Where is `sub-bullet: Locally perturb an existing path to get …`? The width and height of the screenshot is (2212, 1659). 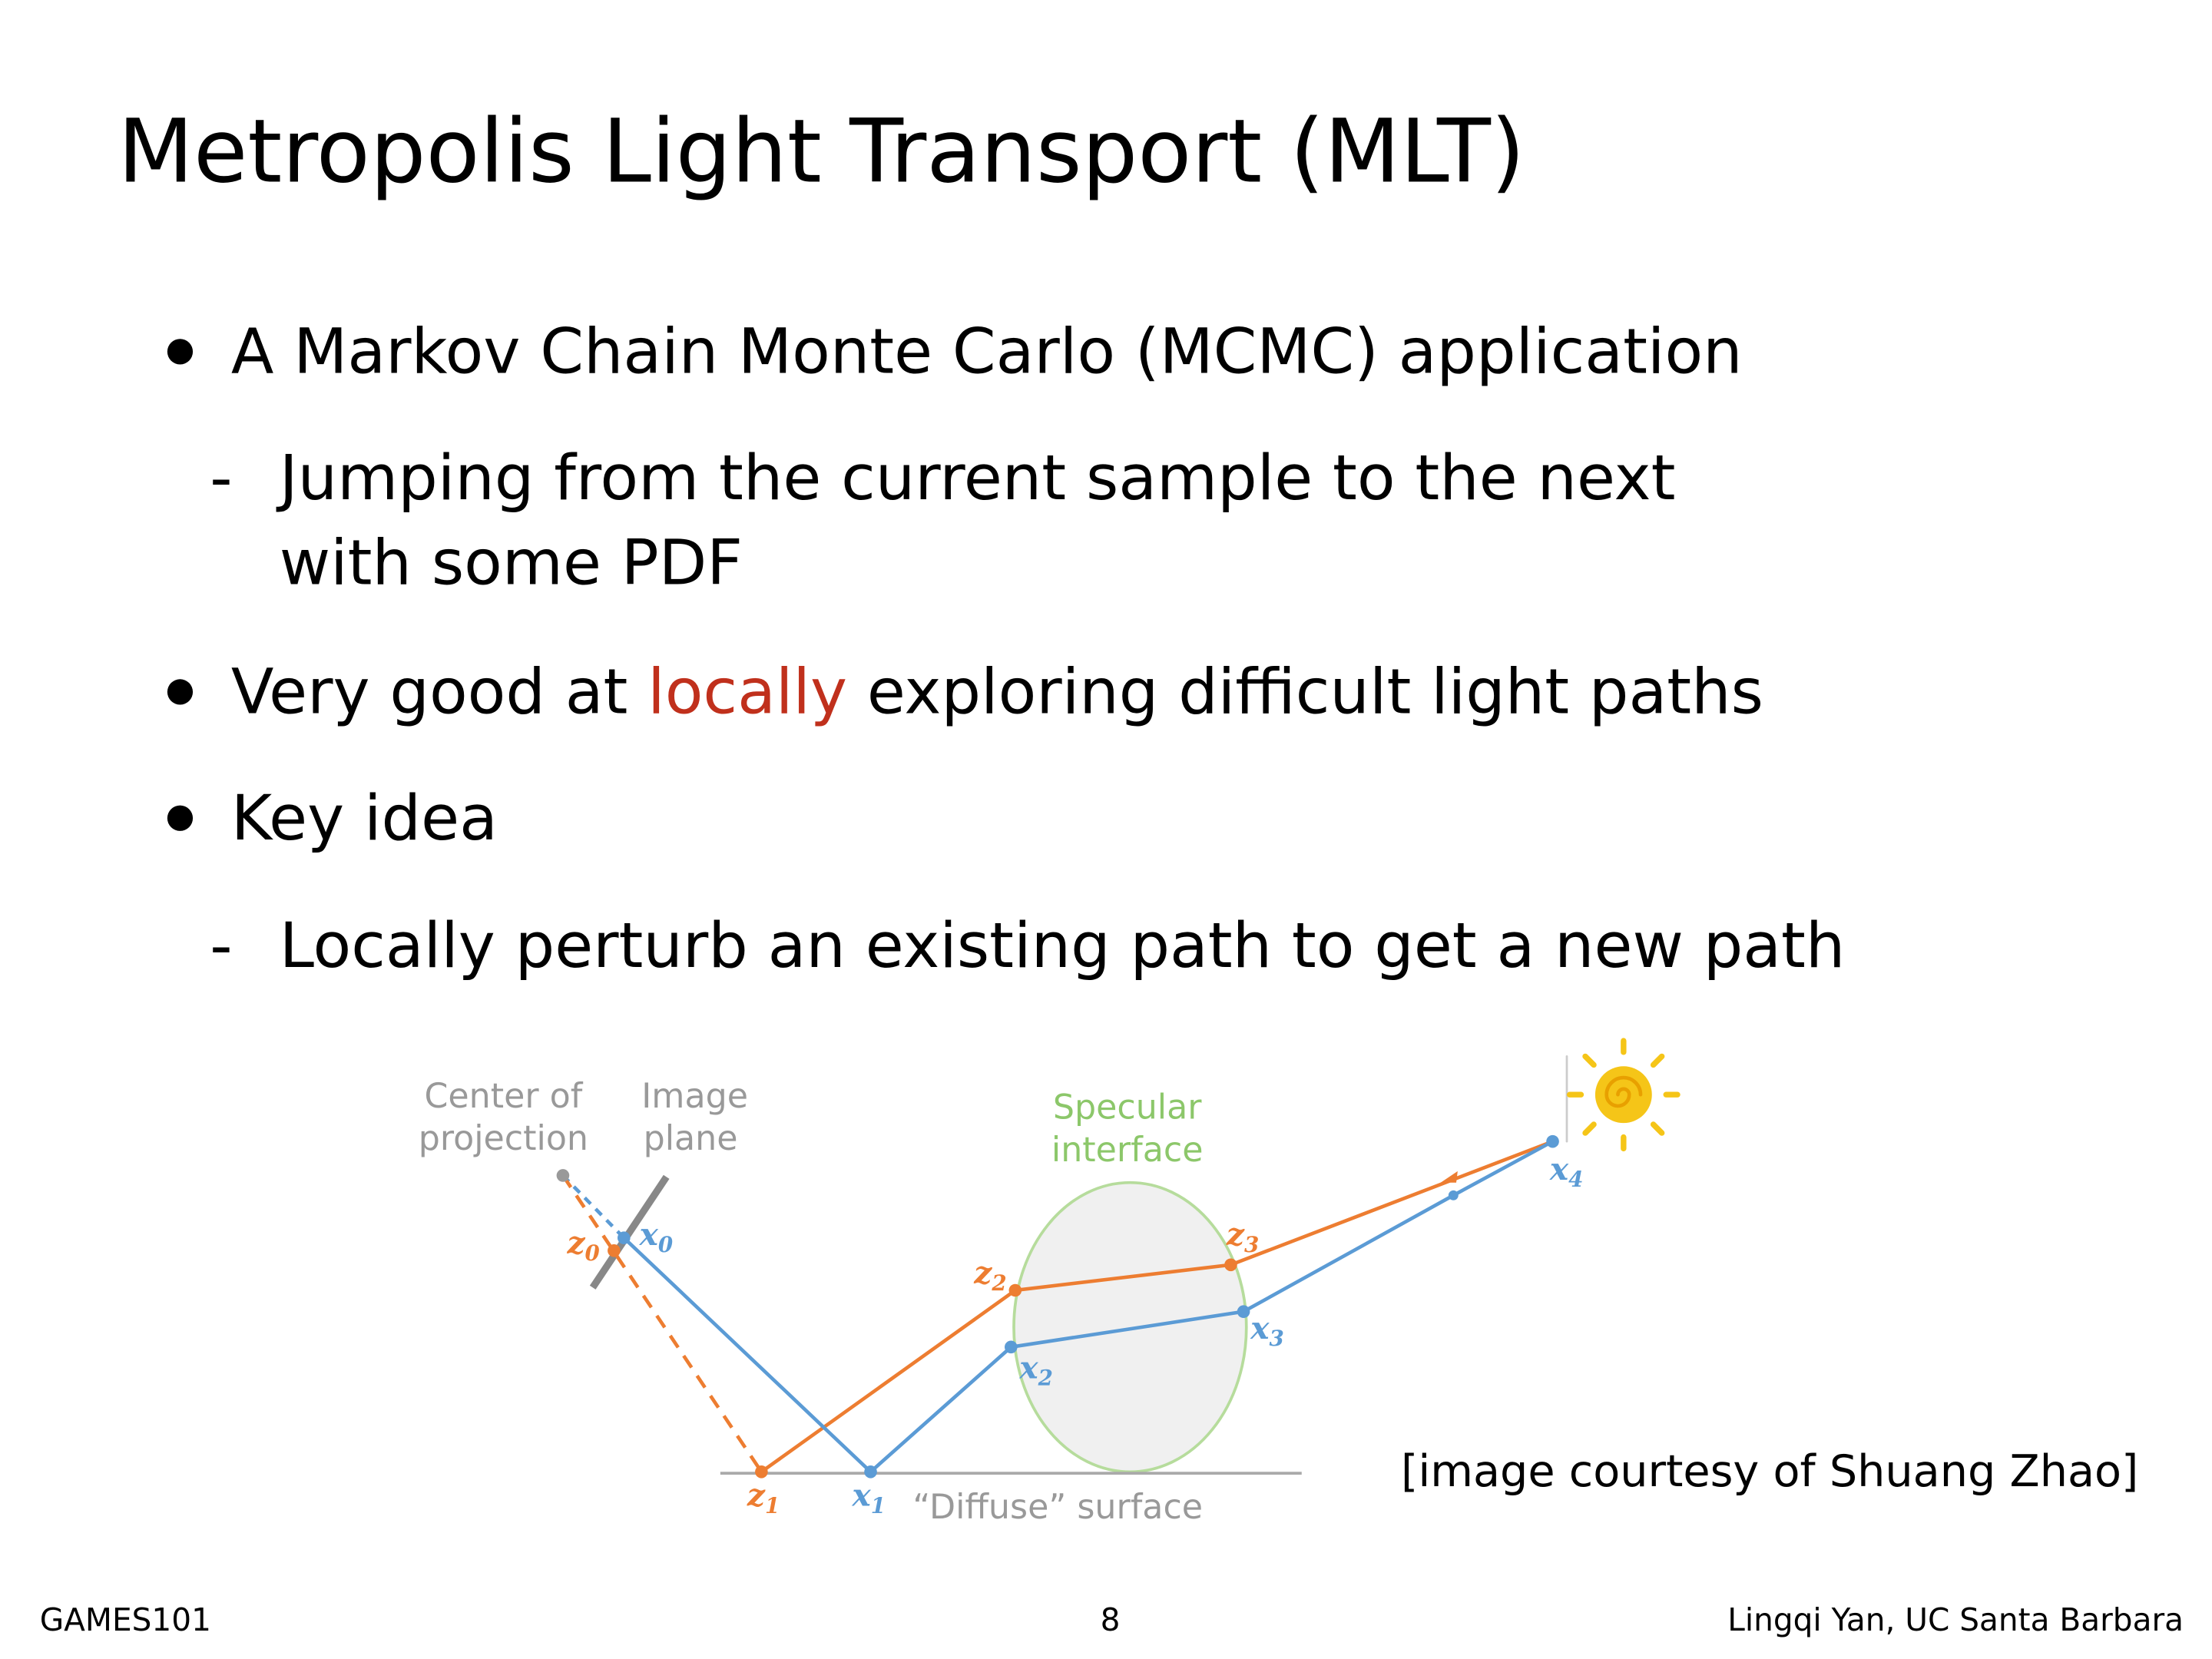
sub-bullet: Locally perturb an existing path to get … is located at coordinates (1063, 946).